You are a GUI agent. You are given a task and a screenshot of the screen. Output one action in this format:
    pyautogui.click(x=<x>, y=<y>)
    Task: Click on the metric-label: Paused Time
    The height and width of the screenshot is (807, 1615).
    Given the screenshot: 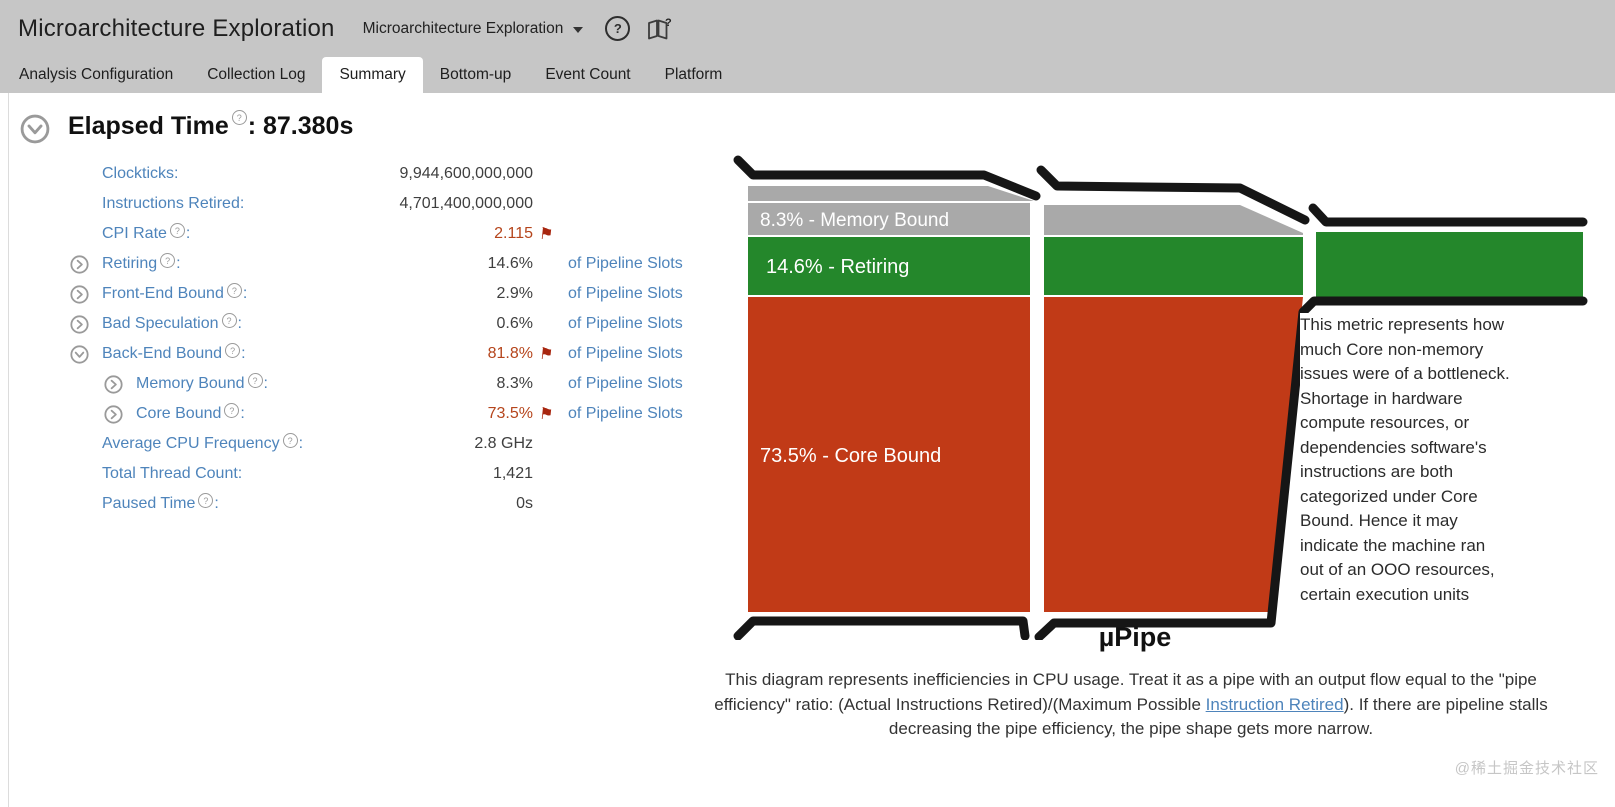 What is the action you would take?
    pyautogui.click(x=149, y=503)
    